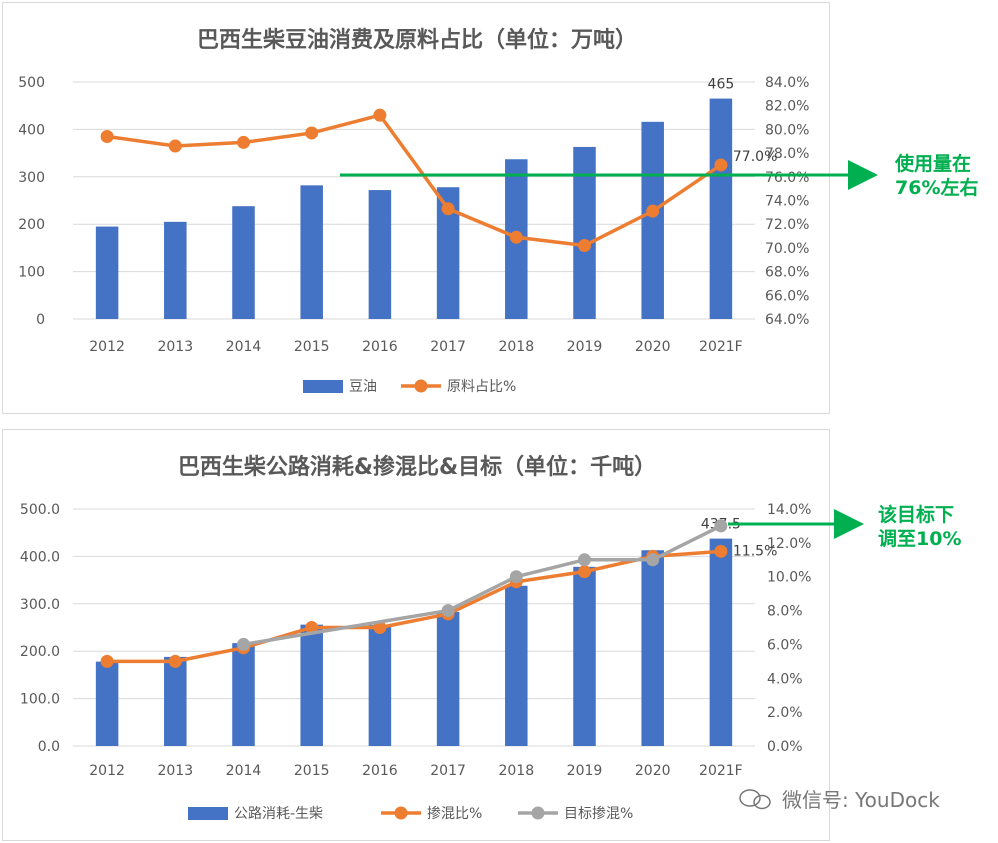 This screenshot has height=843, width=998. What do you see at coordinates (31, 130) in the screenshot?
I see `y-left-tick-label: 400` at bounding box center [31, 130].